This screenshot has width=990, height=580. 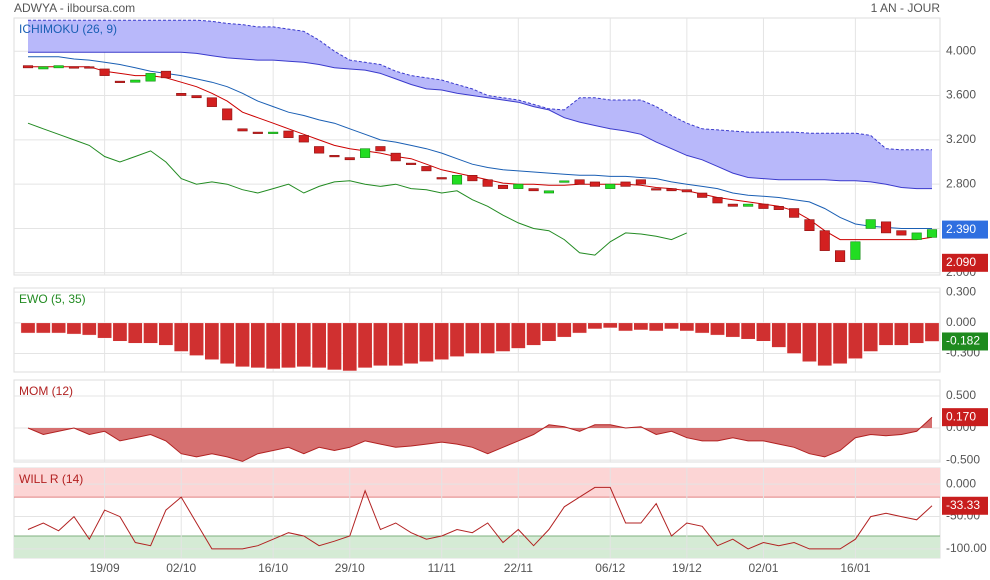 What do you see at coordinates (961, 95) in the screenshot?
I see `y-tick-label: 3.600` at bounding box center [961, 95].